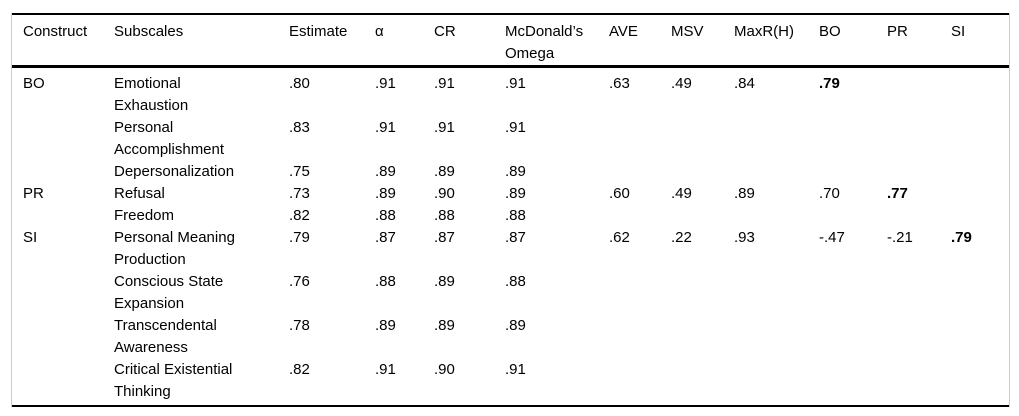 The width and height of the screenshot is (1019, 416). Describe the element at coordinates (299, 83) in the screenshot. I see `cell-estimate: .80` at that location.